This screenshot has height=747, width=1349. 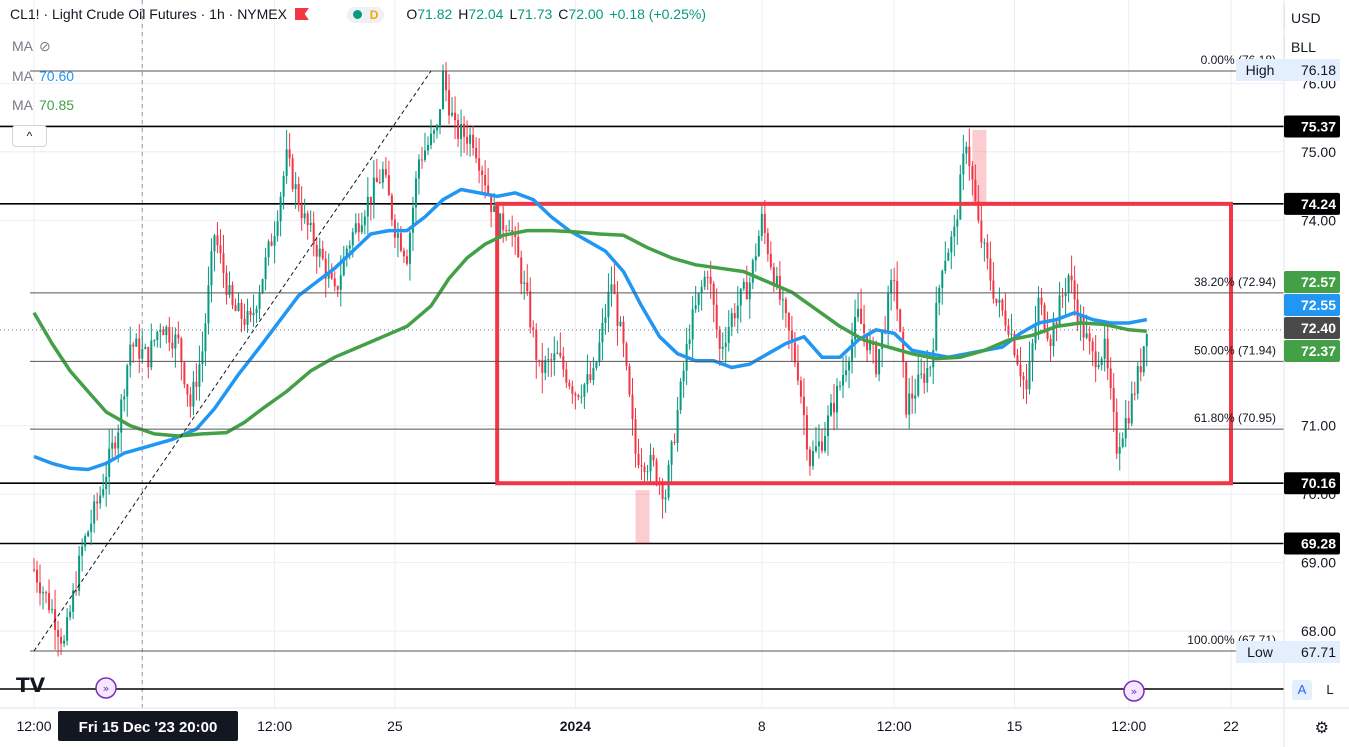 I want to click on level-price-box, so click(x=1312, y=203).